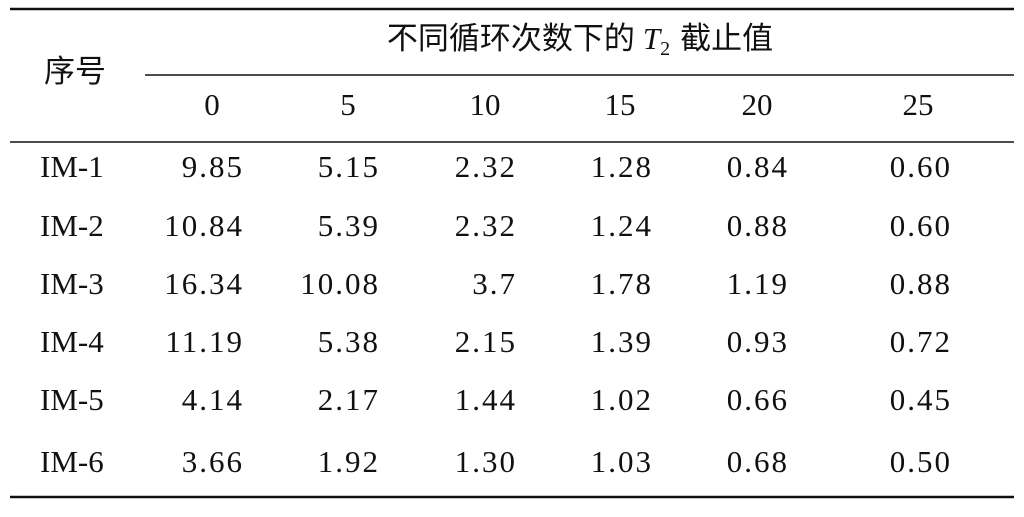 The height and width of the screenshot is (517, 1024). What do you see at coordinates (622, 461) in the screenshot?
I see `cell: 1.03` at bounding box center [622, 461].